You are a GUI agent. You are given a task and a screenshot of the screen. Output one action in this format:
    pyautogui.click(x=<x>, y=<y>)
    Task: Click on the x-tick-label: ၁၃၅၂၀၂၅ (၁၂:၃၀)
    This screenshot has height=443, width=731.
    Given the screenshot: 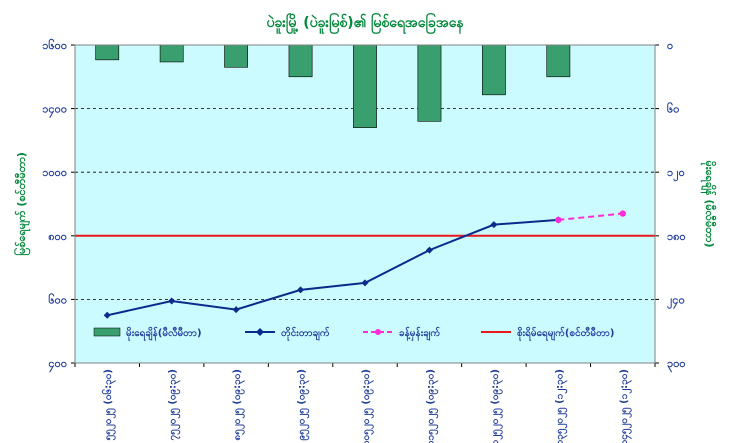 What is the action you would take?
    pyautogui.click(x=561, y=406)
    